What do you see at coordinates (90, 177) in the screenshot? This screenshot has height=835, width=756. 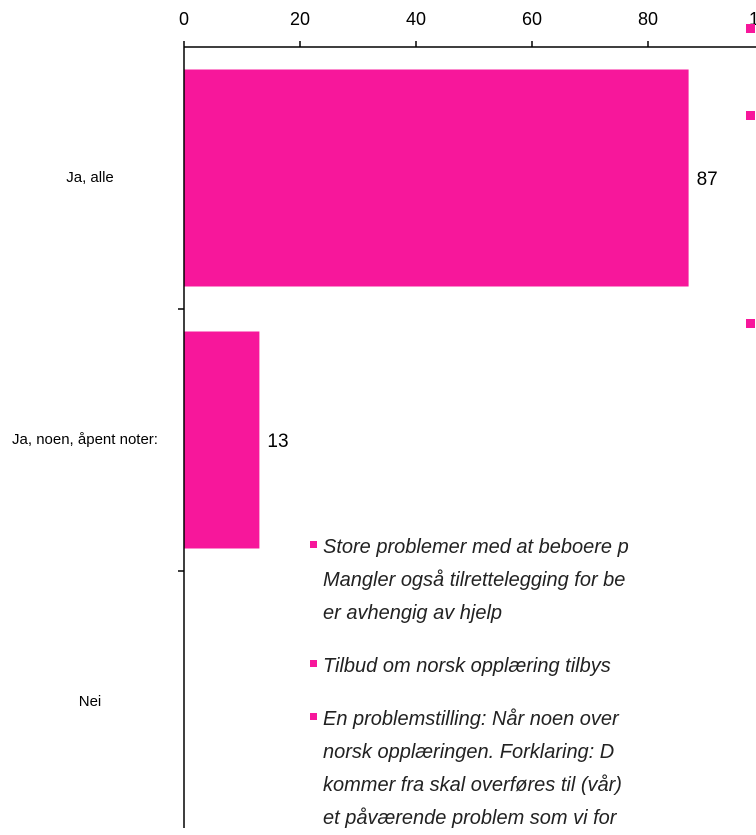 I see `y-tick-label: Ja, alle` at bounding box center [90, 177].